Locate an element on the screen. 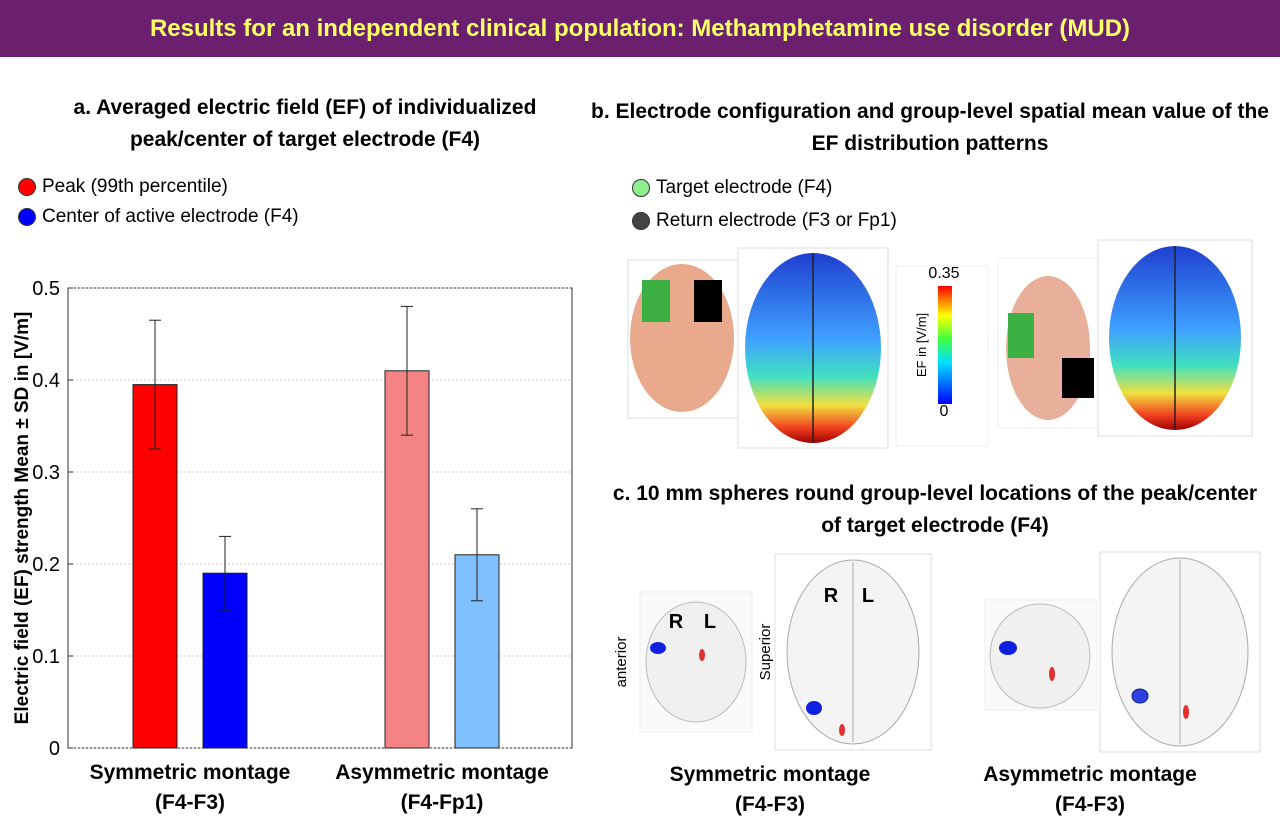  y-tick-label: 0.4 is located at coordinates (46, 381).